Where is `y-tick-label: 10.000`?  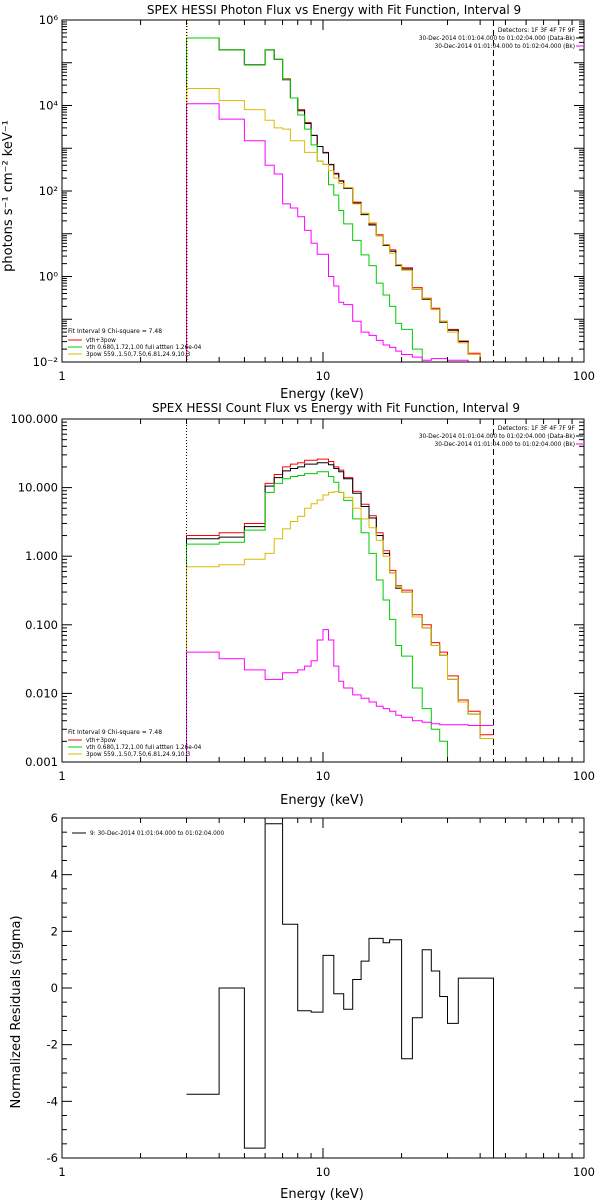
y-tick-label: 10.000 is located at coordinates (38, 488).